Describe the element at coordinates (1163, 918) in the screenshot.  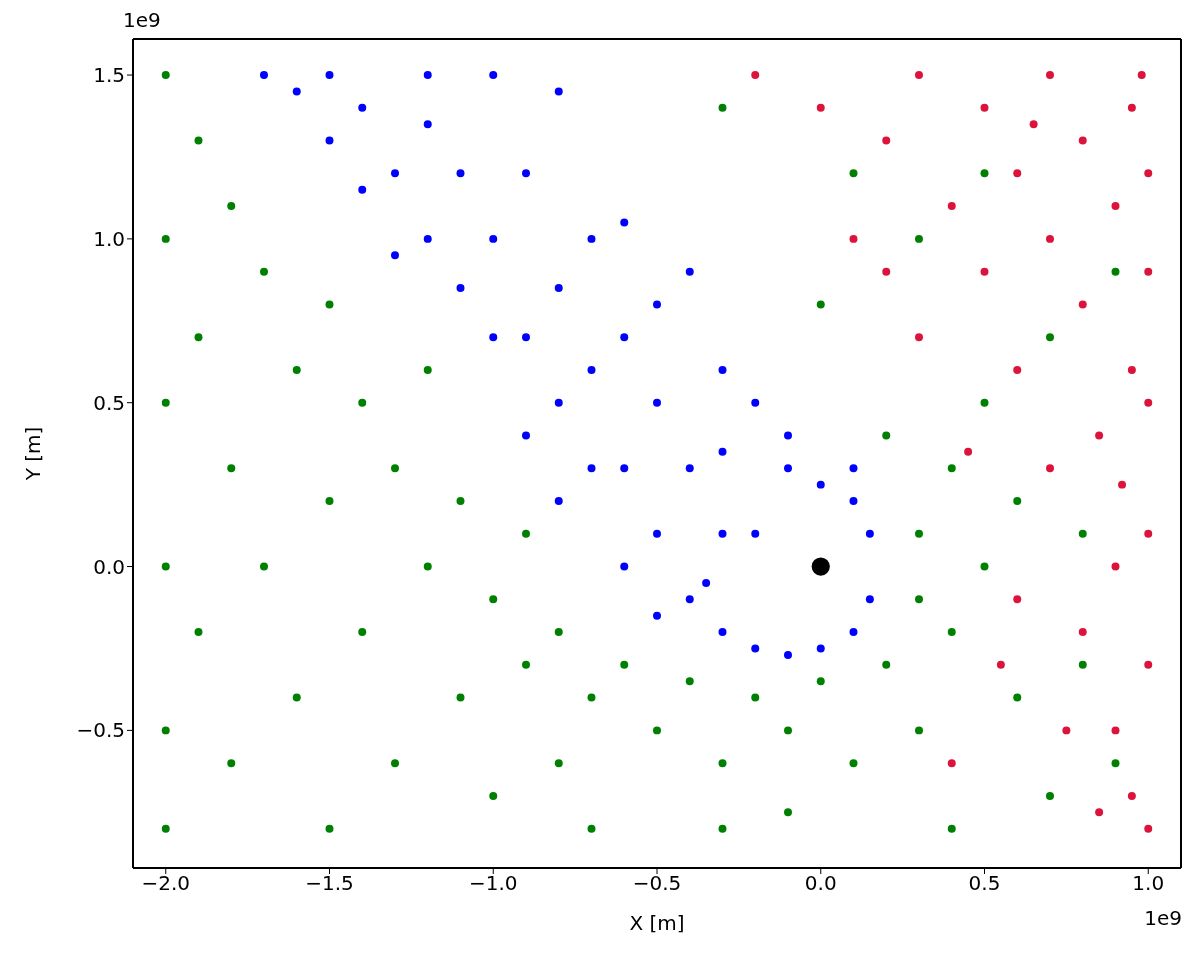
I see `text: 1e9` at that location.